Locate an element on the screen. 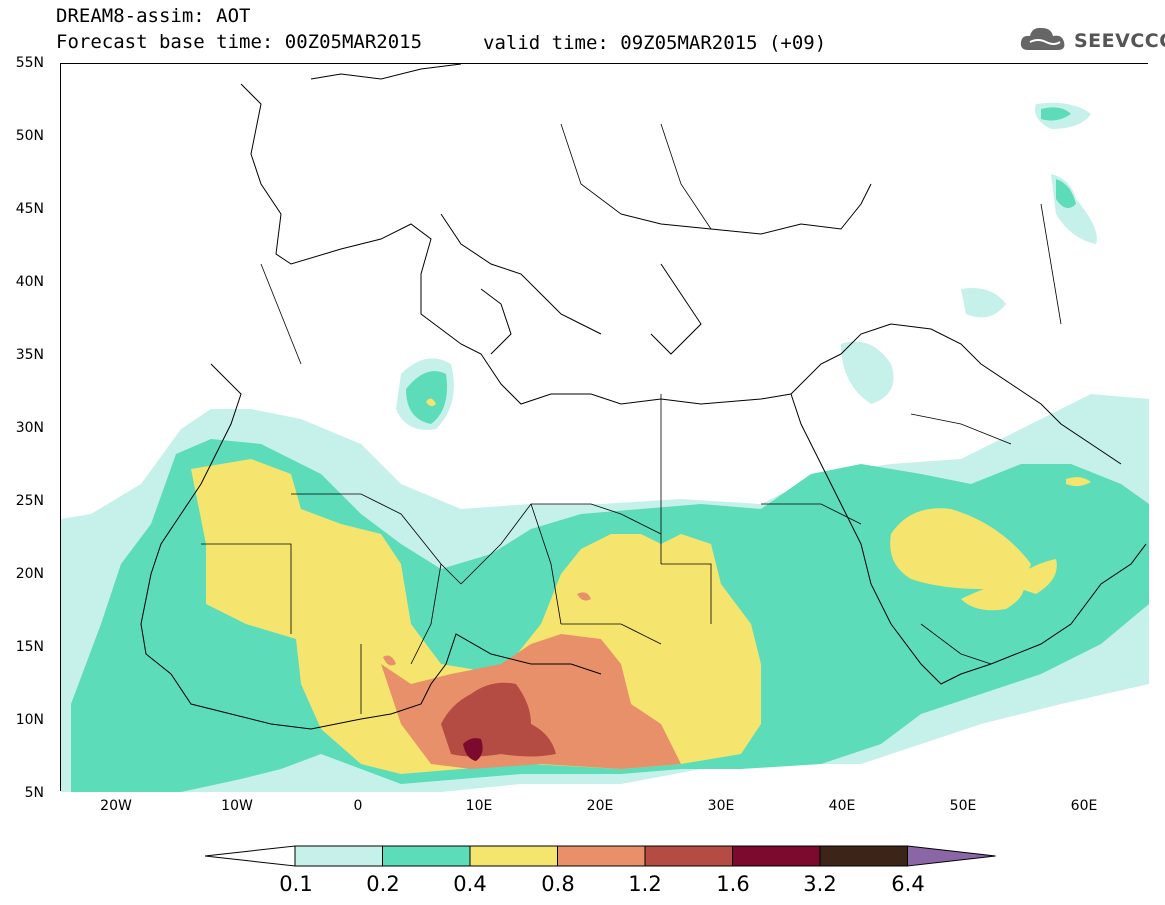 Image resolution: width=1165 pixels, height=905 pixels. lon-label: 0 is located at coordinates (358, 806).